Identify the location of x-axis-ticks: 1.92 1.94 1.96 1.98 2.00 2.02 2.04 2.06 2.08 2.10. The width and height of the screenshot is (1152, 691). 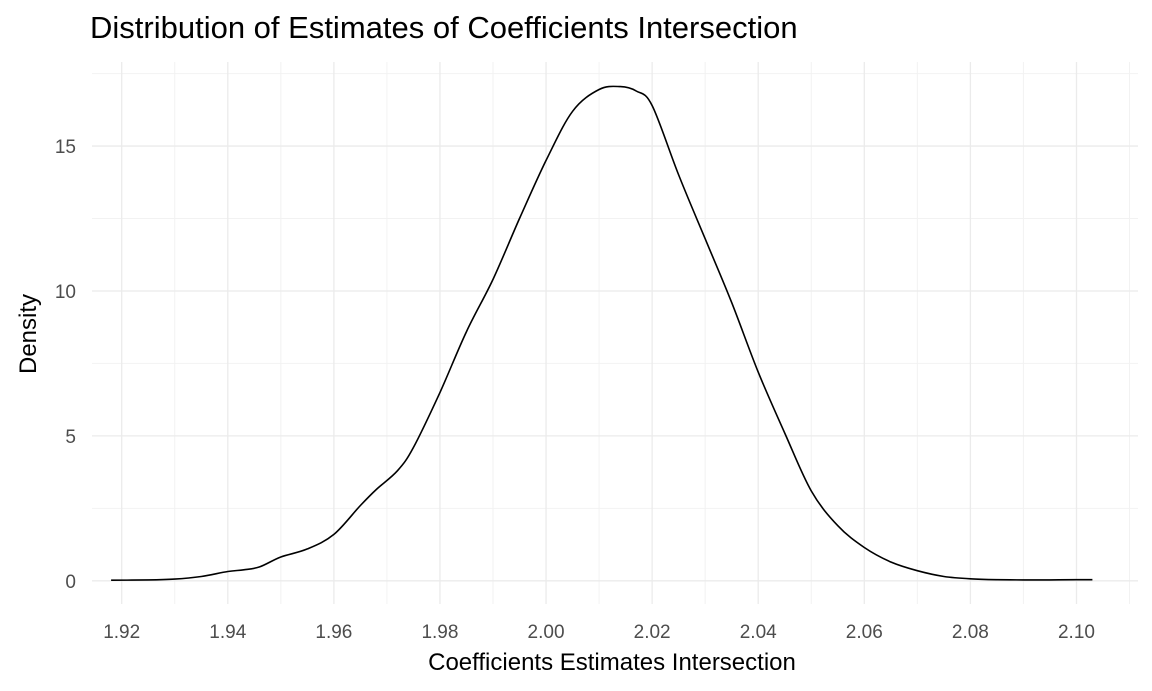
(599, 632).